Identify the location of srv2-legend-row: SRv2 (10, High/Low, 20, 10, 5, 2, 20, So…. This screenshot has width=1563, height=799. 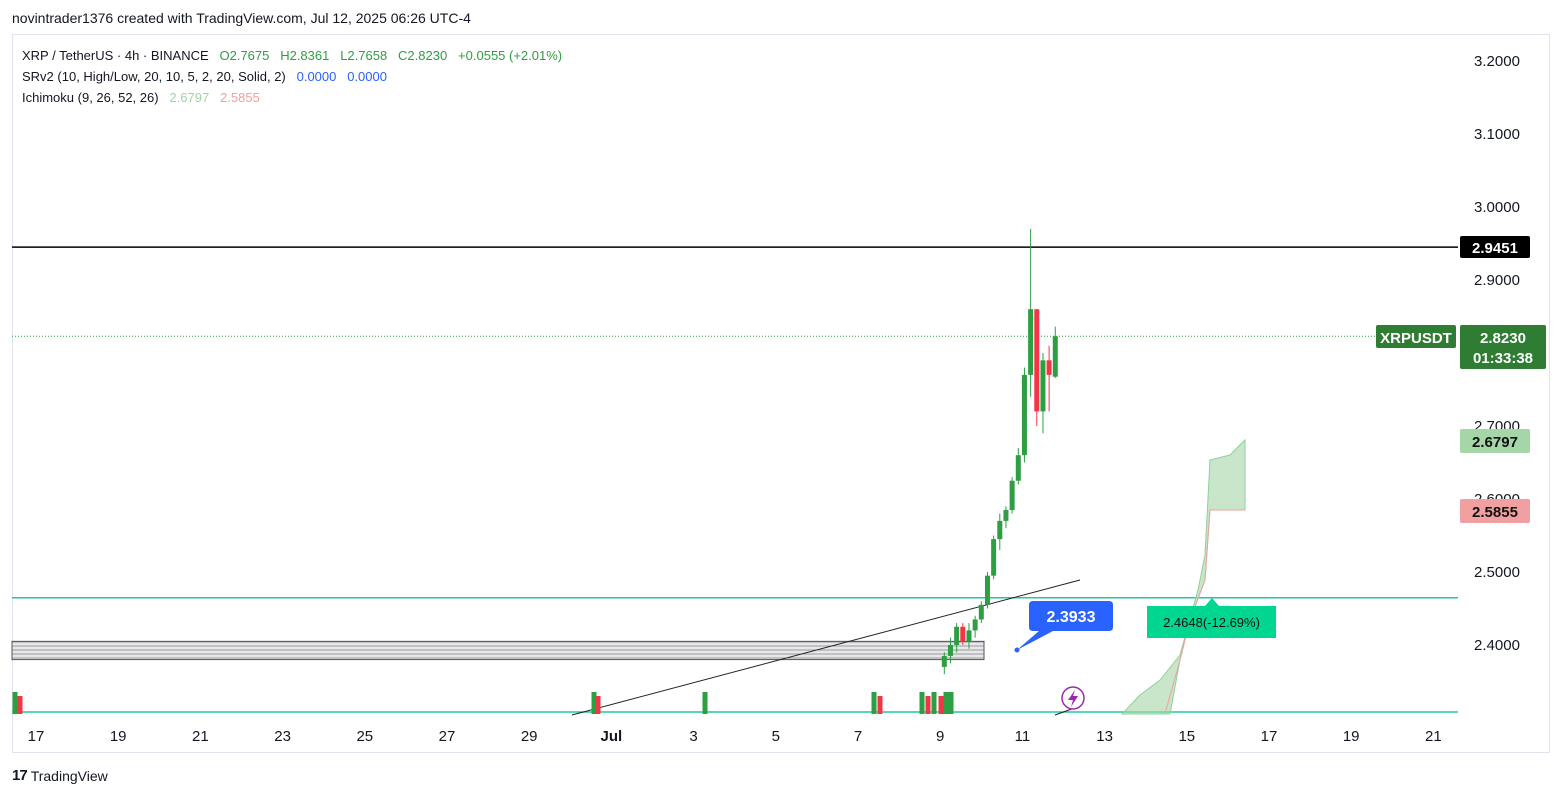
(292, 76).